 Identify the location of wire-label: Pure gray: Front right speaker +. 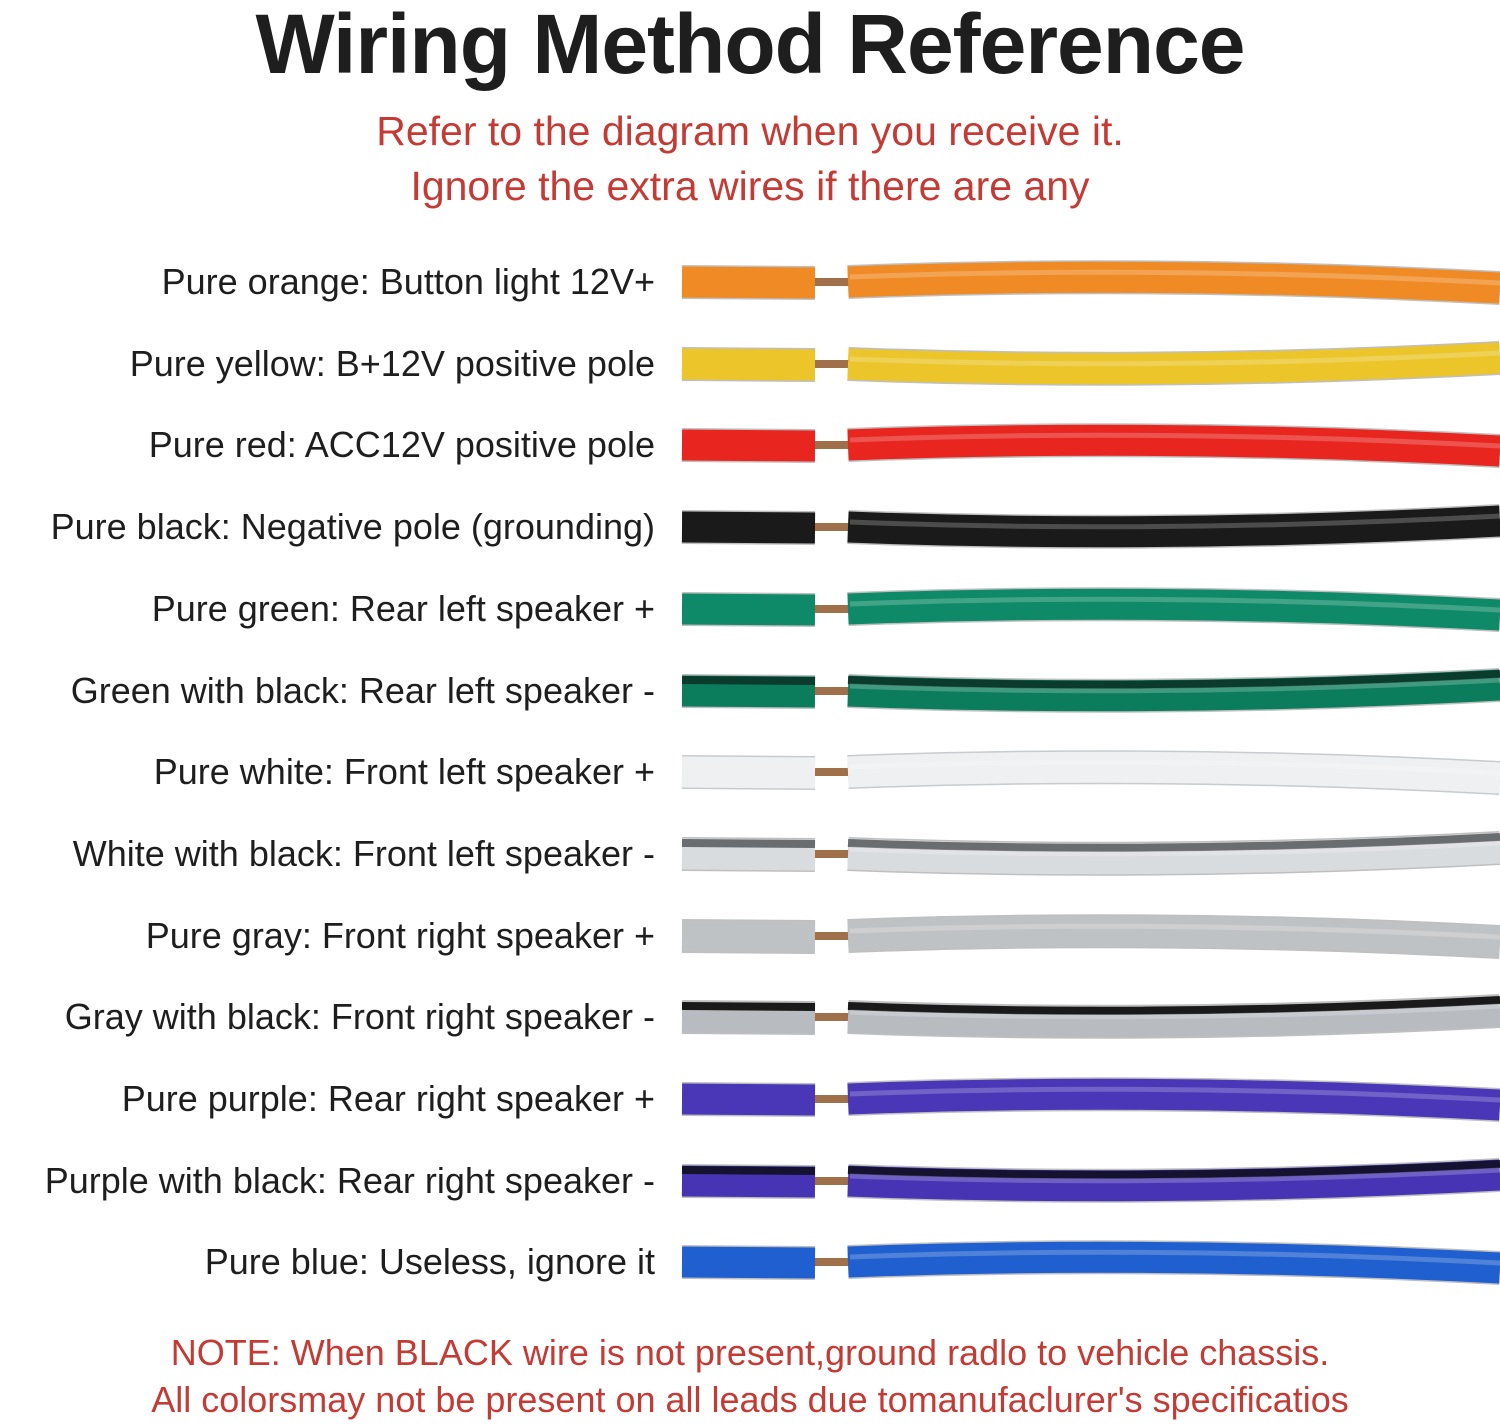
(400, 935).